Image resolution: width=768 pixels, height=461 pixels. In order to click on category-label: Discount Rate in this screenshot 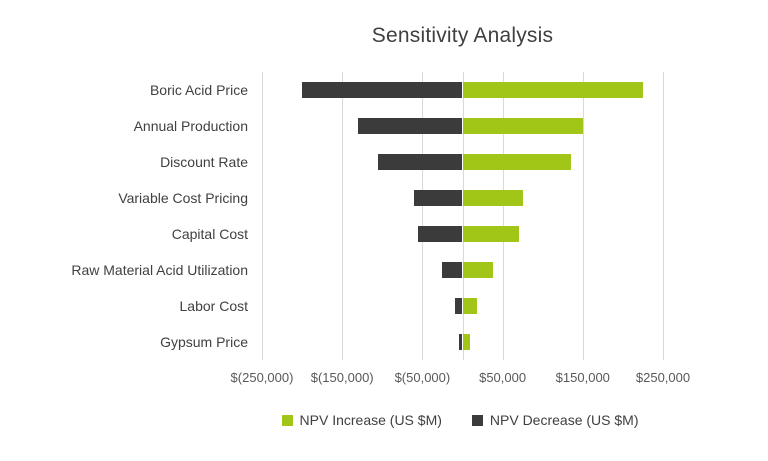, I will do `click(204, 162)`.